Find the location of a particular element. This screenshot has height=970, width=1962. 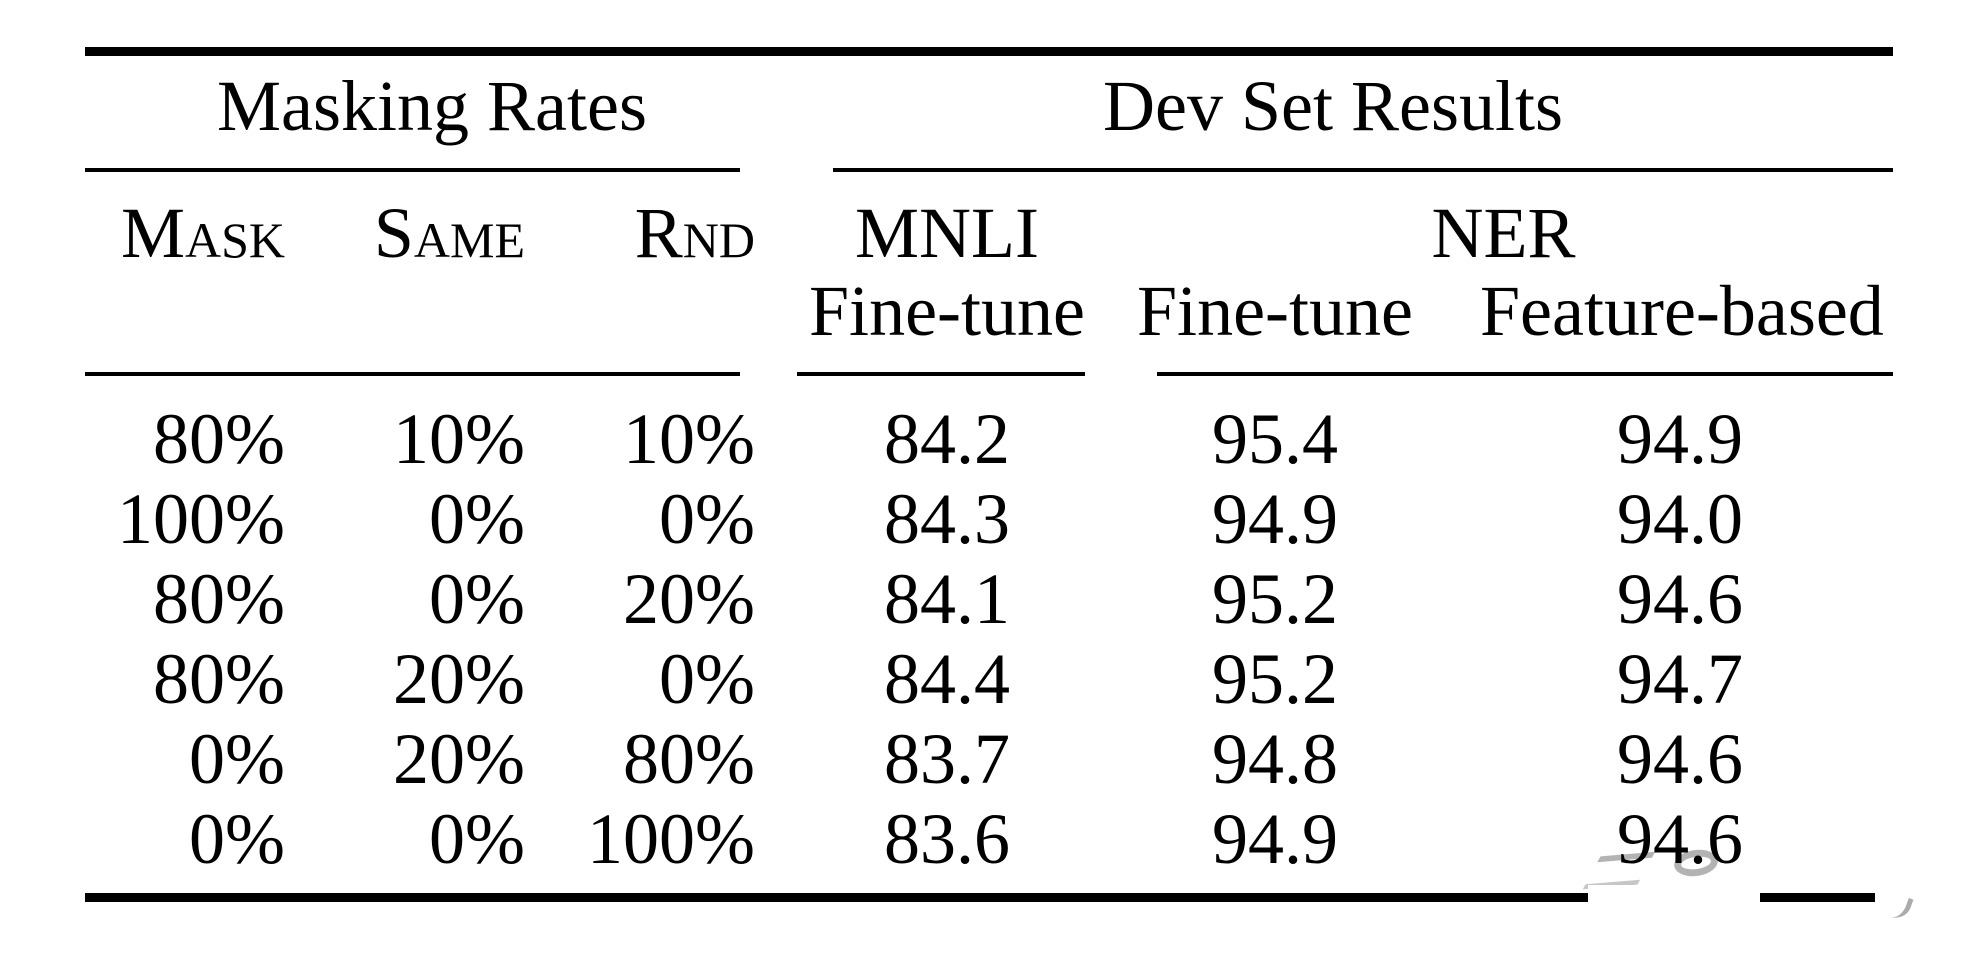

col-header-same: Same is located at coordinates (449, 233).